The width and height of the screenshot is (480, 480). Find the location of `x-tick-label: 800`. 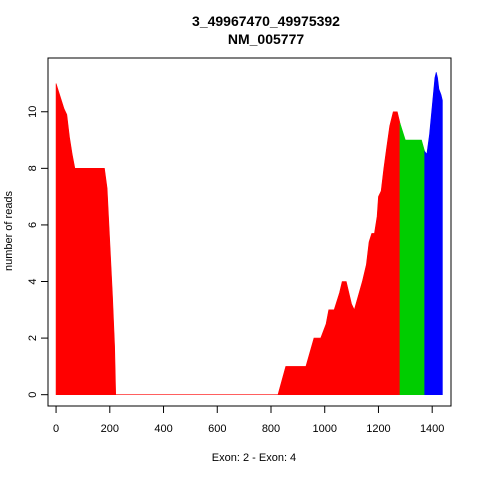

x-tick-label: 800 is located at coordinates (271, 429).